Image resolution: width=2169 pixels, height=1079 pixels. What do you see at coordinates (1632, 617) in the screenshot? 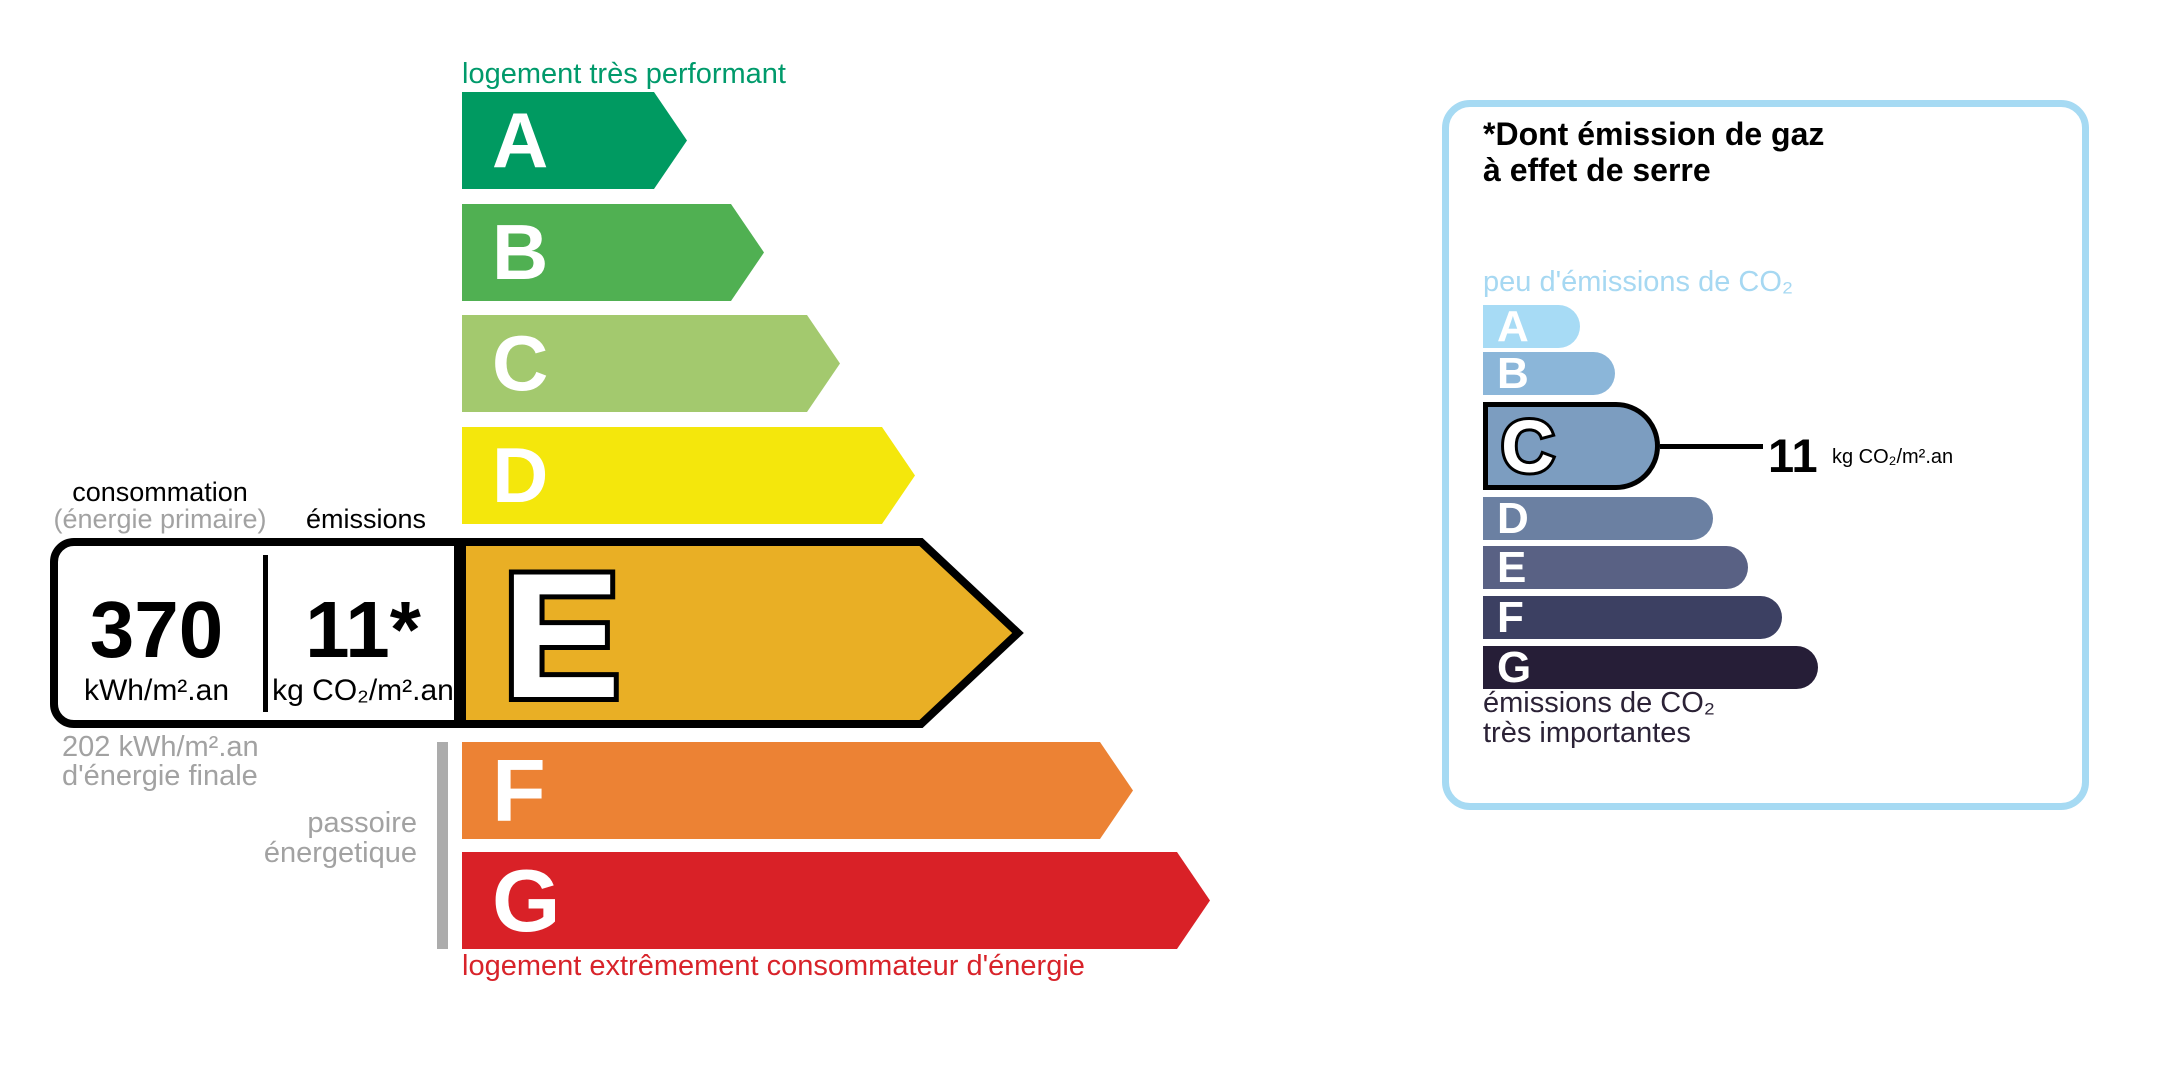
I see `ges-class-bar-f: F` at bounding box center [1632, 617].